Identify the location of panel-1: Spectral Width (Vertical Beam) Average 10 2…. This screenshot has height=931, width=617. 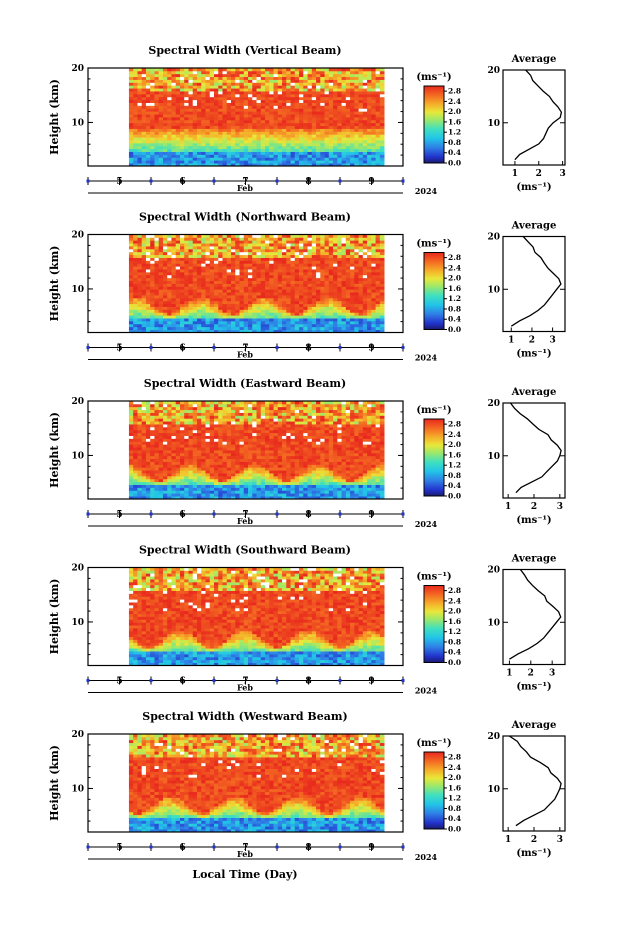
(307, 120).